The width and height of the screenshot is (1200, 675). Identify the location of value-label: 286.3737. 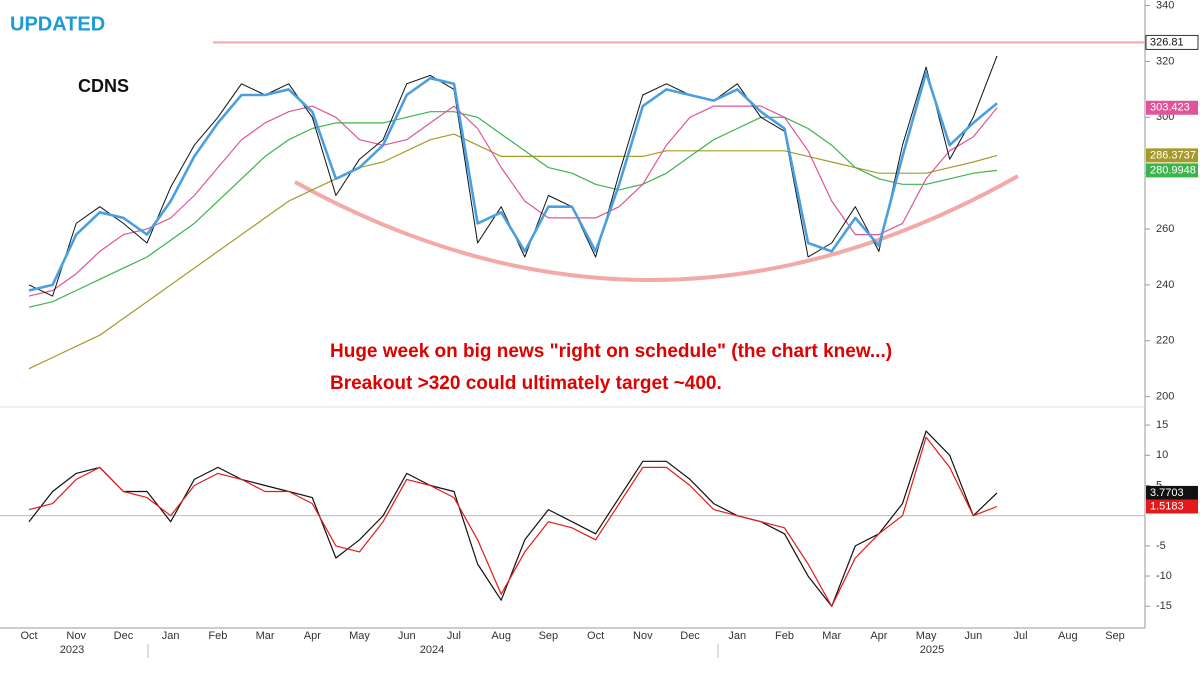
(1173, 155).